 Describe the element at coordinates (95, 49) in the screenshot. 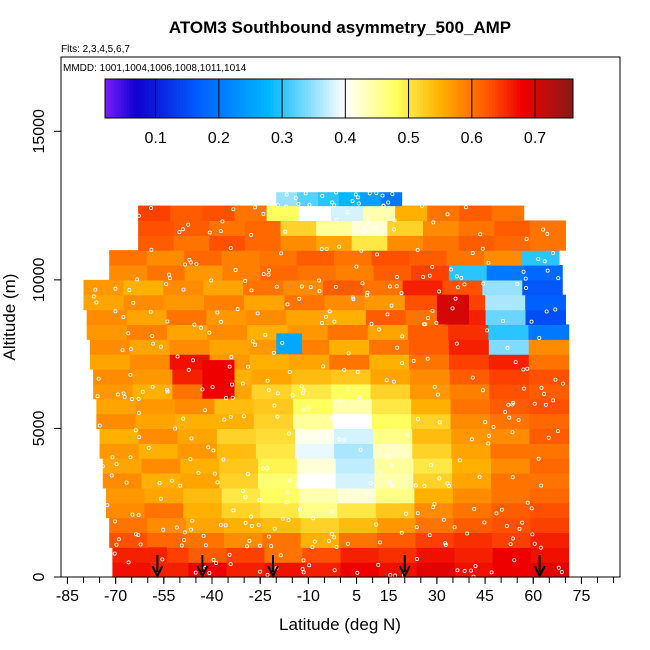

I see `flights-label: Flts: 2,3,4,5,6,7` at that location.